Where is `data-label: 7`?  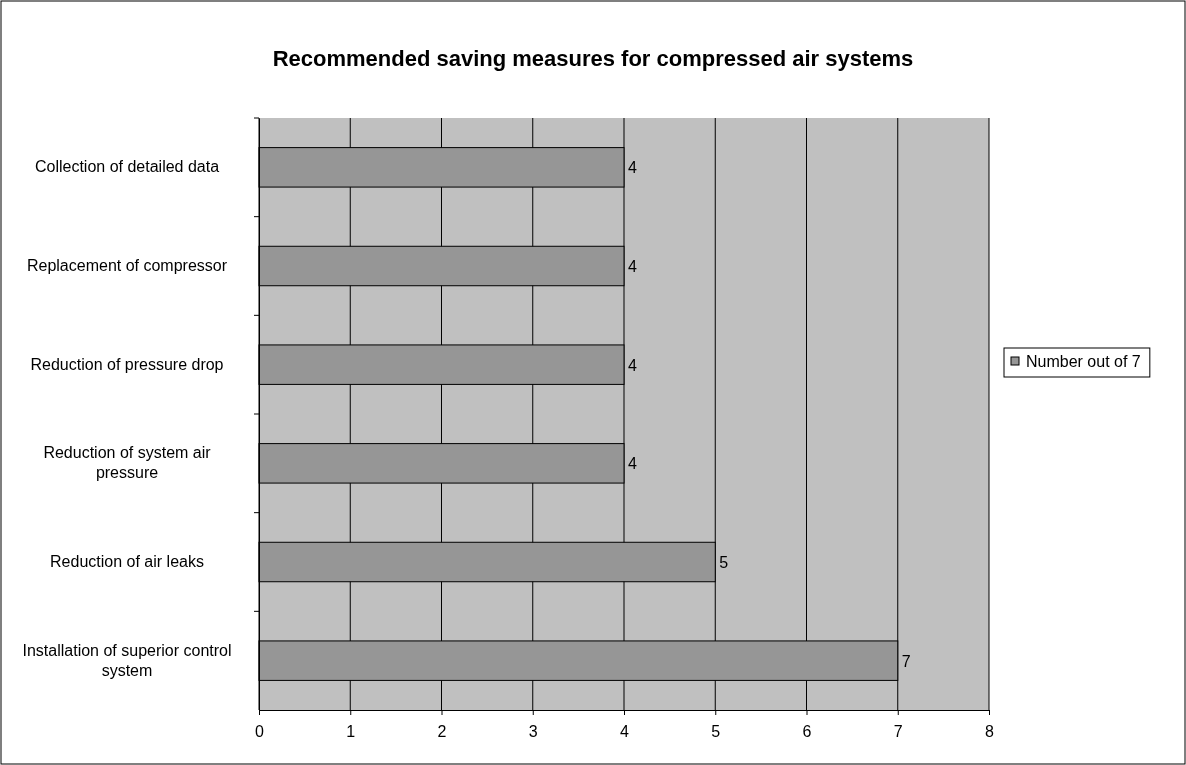
data-label: 7 is located at coordinates (906, 661).